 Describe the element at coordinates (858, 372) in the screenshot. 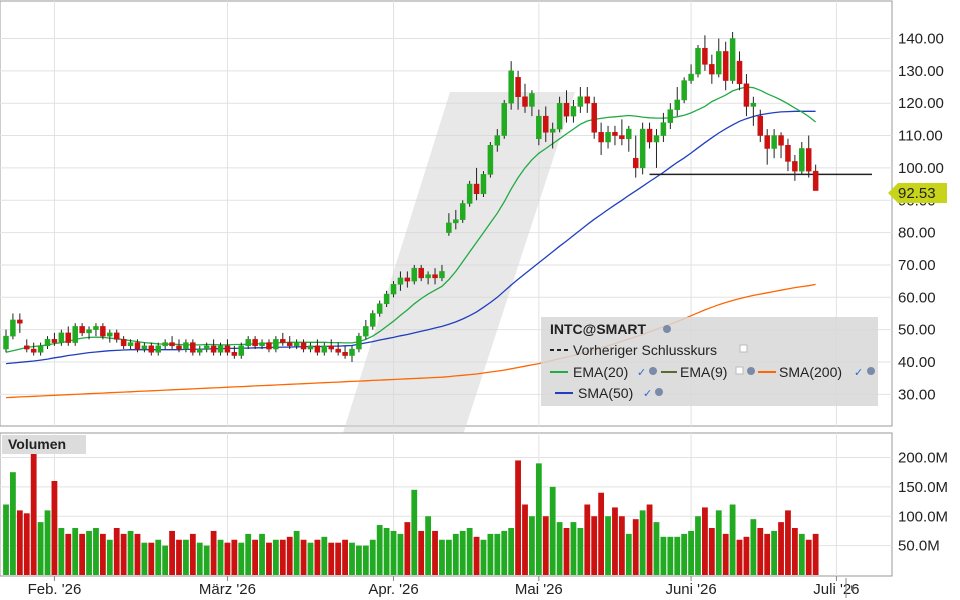

I see `legend-sma200-check-icon: ✓` at that location.